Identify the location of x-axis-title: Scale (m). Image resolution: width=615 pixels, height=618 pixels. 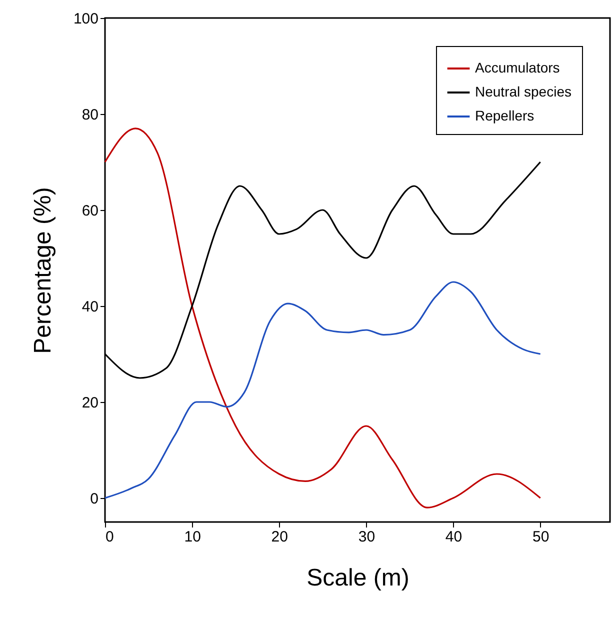
(358, 578).